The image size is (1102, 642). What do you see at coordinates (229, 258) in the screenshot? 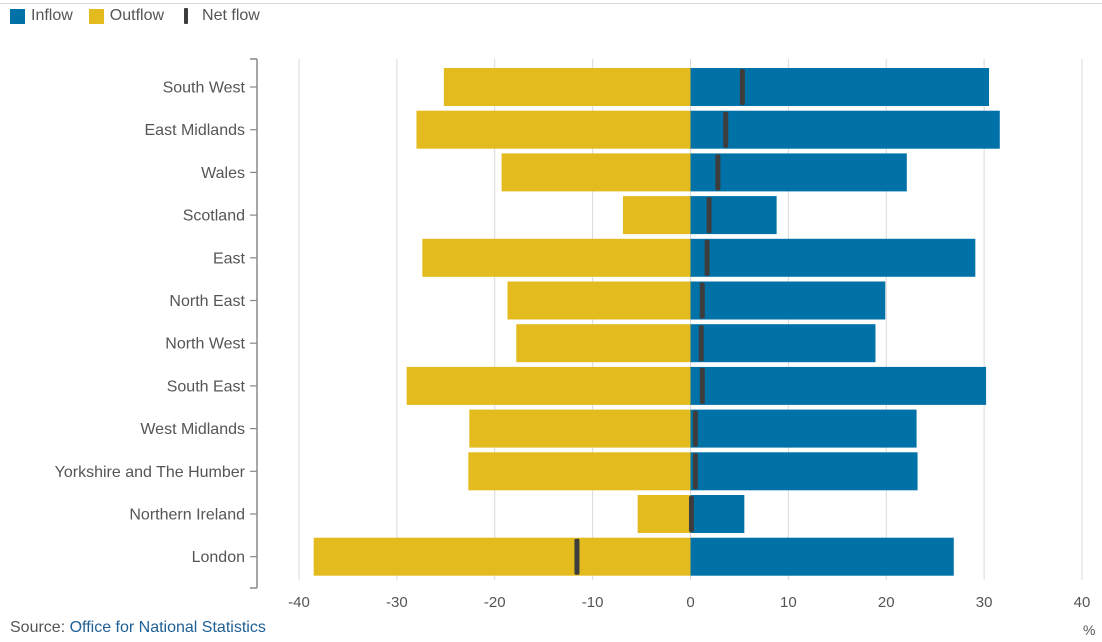
I see `y-tick-label: East` at bounding box center [229, 258].